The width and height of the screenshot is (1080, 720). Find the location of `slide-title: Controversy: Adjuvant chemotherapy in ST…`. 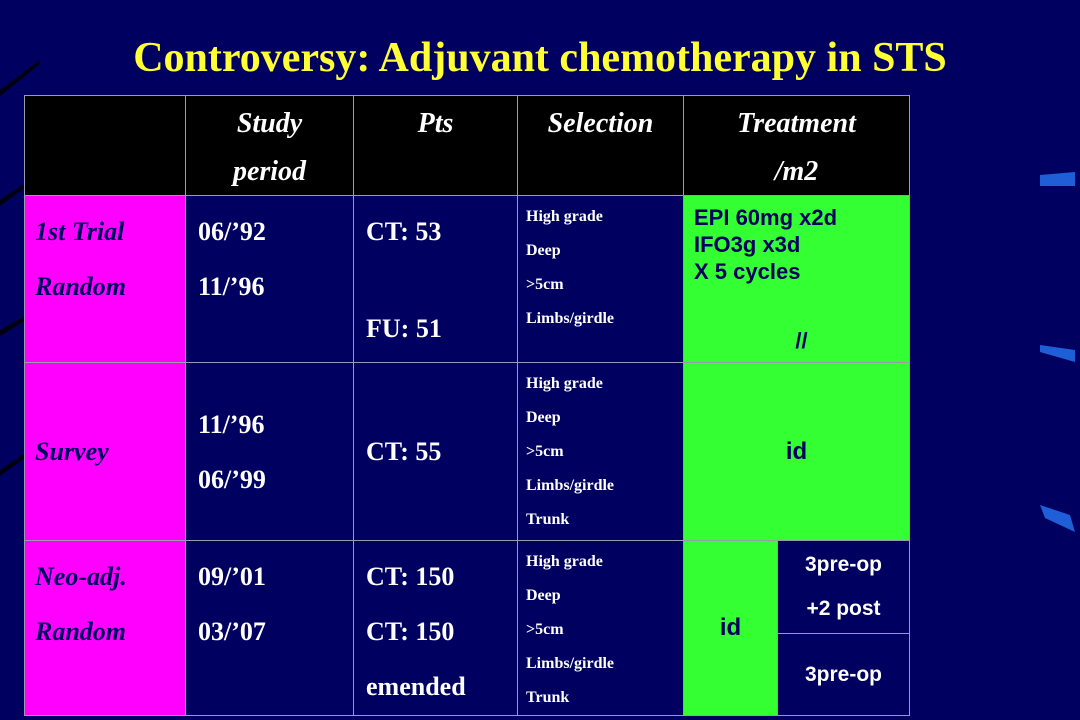

slide-title: Controversy: Adjuvant chemotherapy in ST… is located at coordinates (540, 58).